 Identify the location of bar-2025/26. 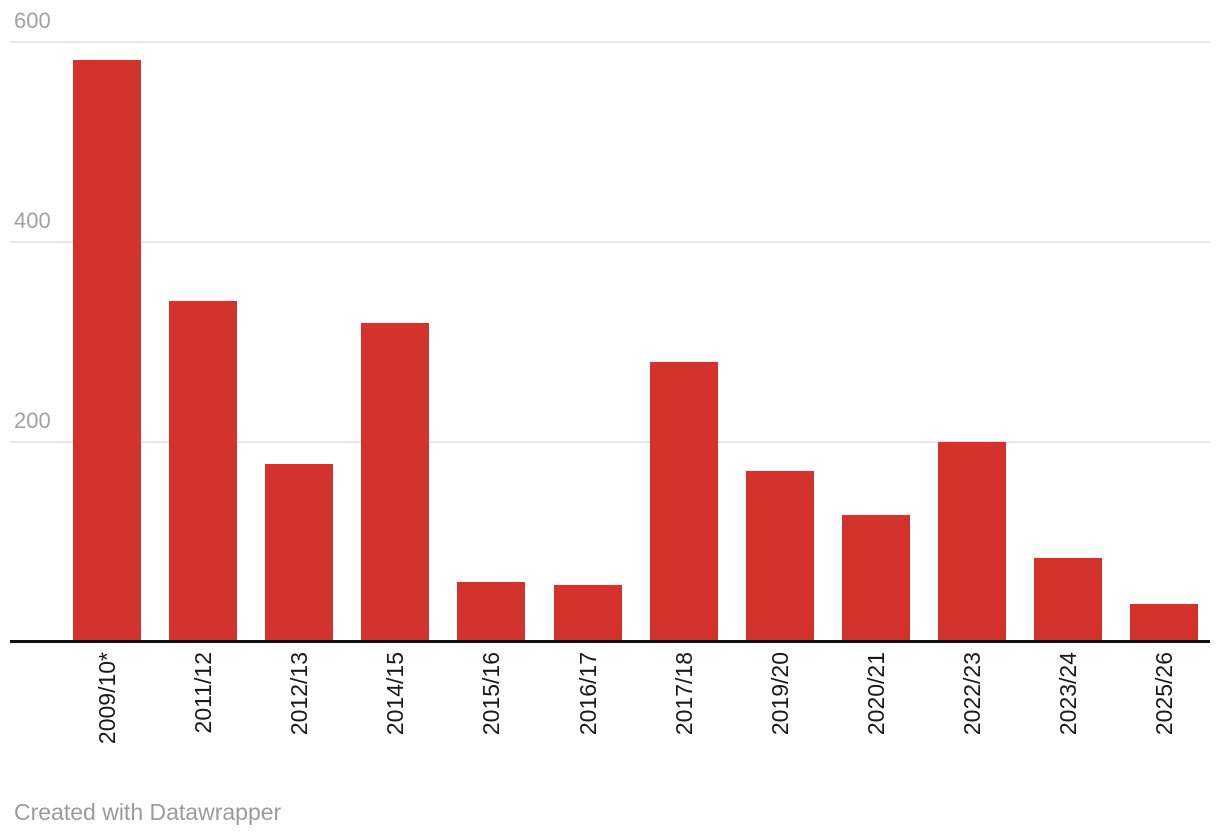
(1164, 623).